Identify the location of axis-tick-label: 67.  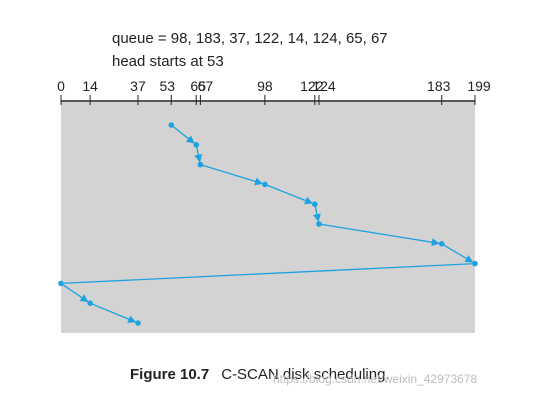
(206, 86).